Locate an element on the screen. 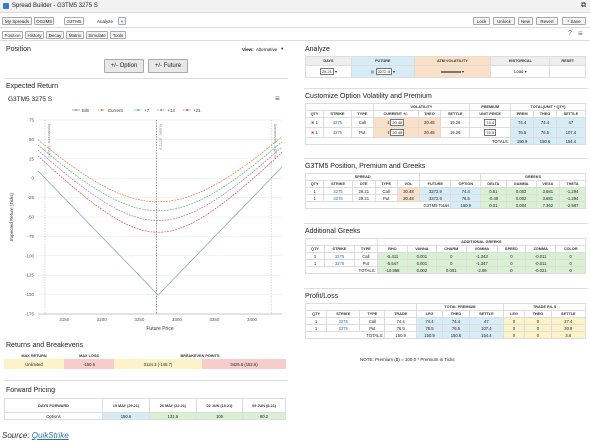 The width and height of the screenshot is (590, 444). theo: 74.4 is located at coordinates (456, 321).